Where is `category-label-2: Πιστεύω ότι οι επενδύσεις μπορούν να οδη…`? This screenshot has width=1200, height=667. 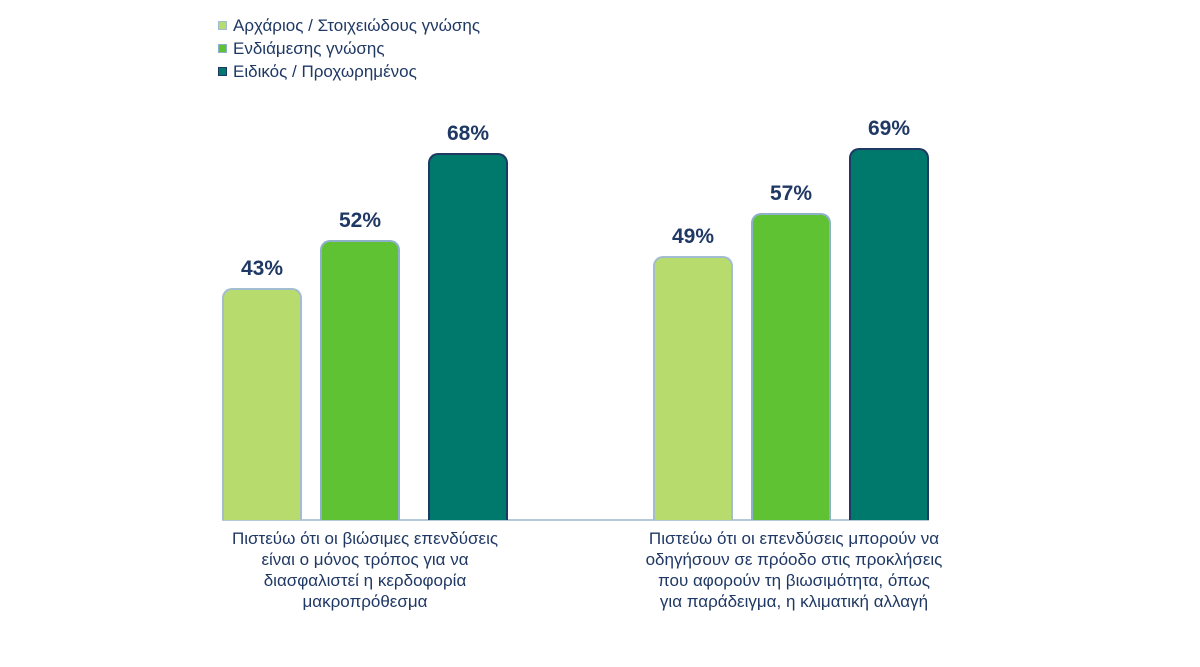
category-label-2: Πιστεύω ότι οι επενδύσεις μπορούν να οδη… is located at coordinates (794, 570).